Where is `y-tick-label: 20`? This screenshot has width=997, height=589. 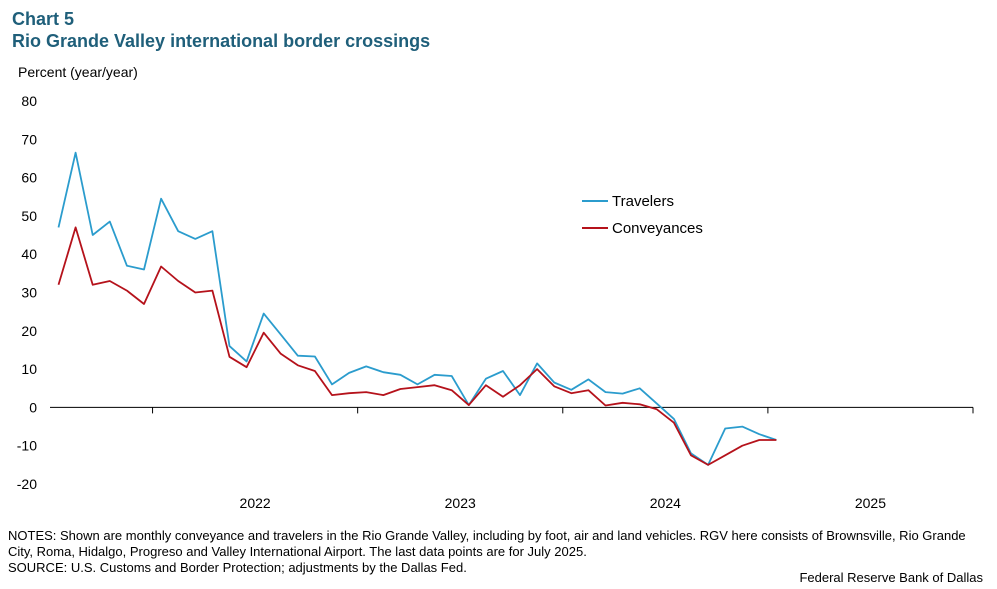
y-tick-label: 20 is located at coordinates (29, 331).